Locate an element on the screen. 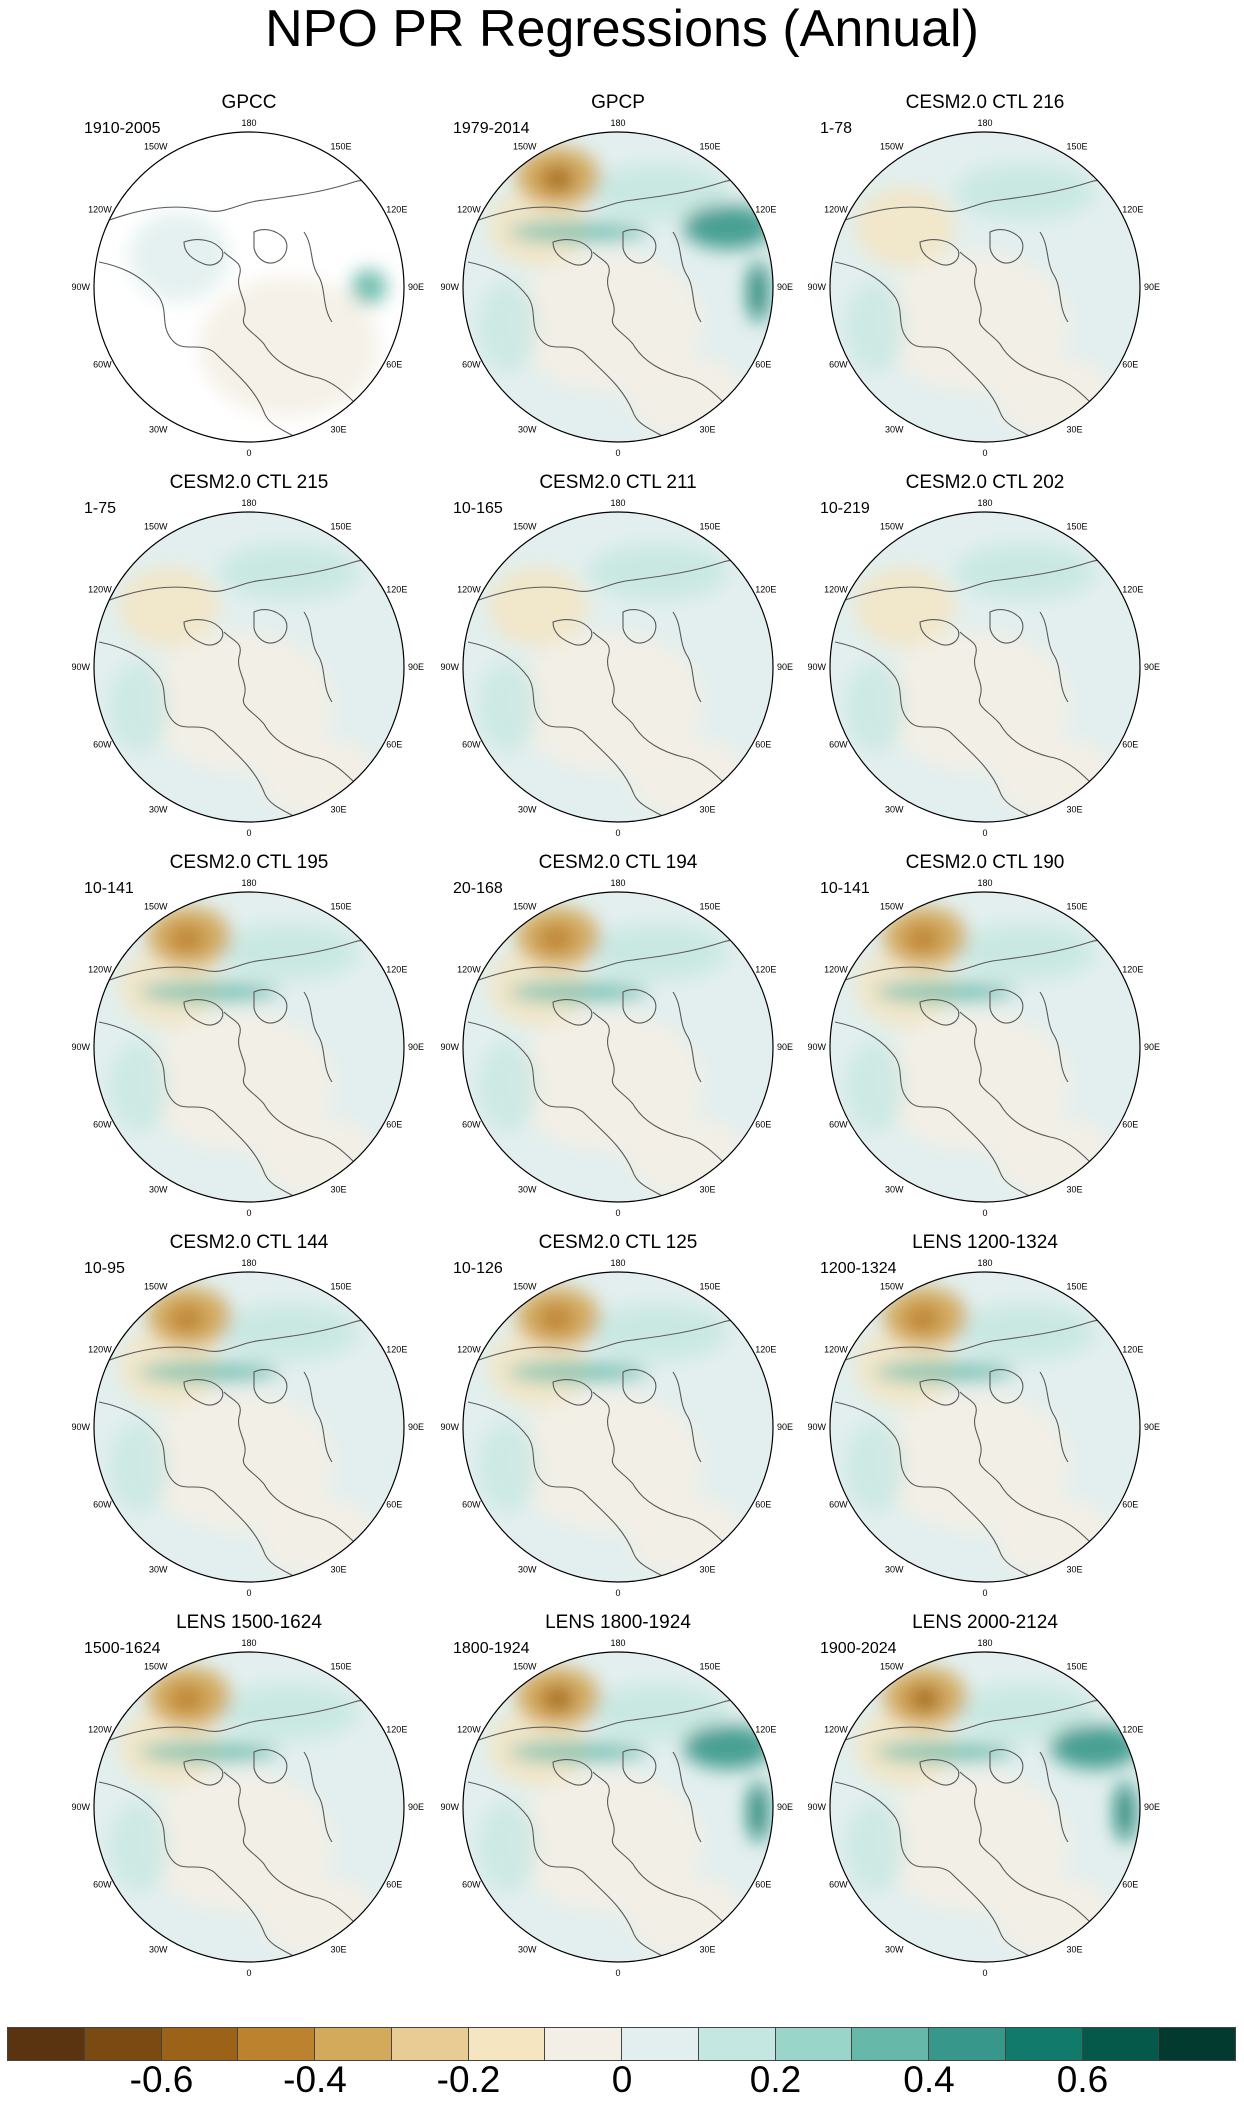 The image size is (1244, 2107). panel-title: CESM2.0 CTL 144 is located at coordinates (249, 1242).